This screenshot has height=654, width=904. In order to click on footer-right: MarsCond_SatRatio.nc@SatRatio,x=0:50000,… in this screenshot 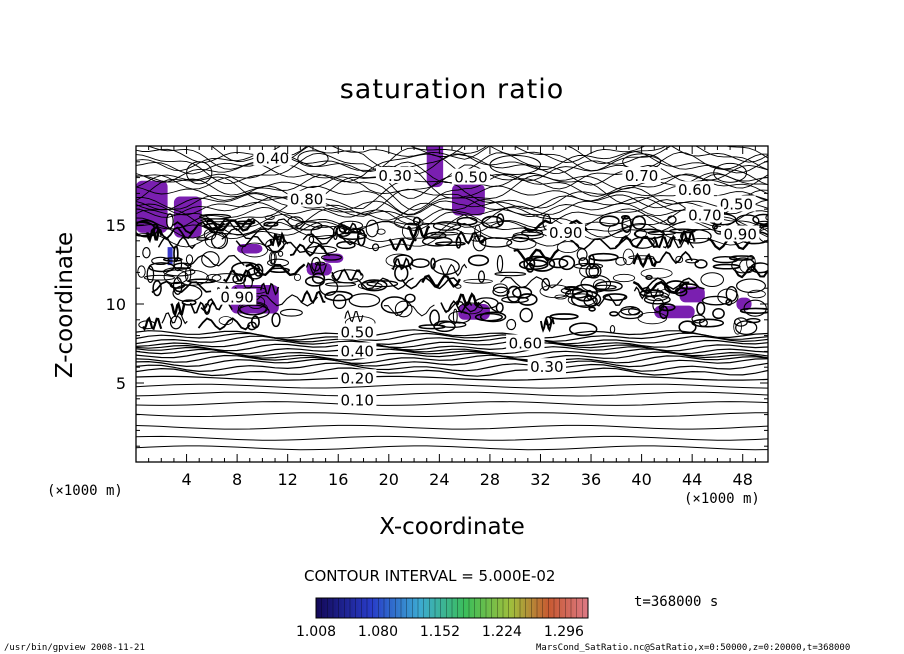, I will do `click(693, 648)`.